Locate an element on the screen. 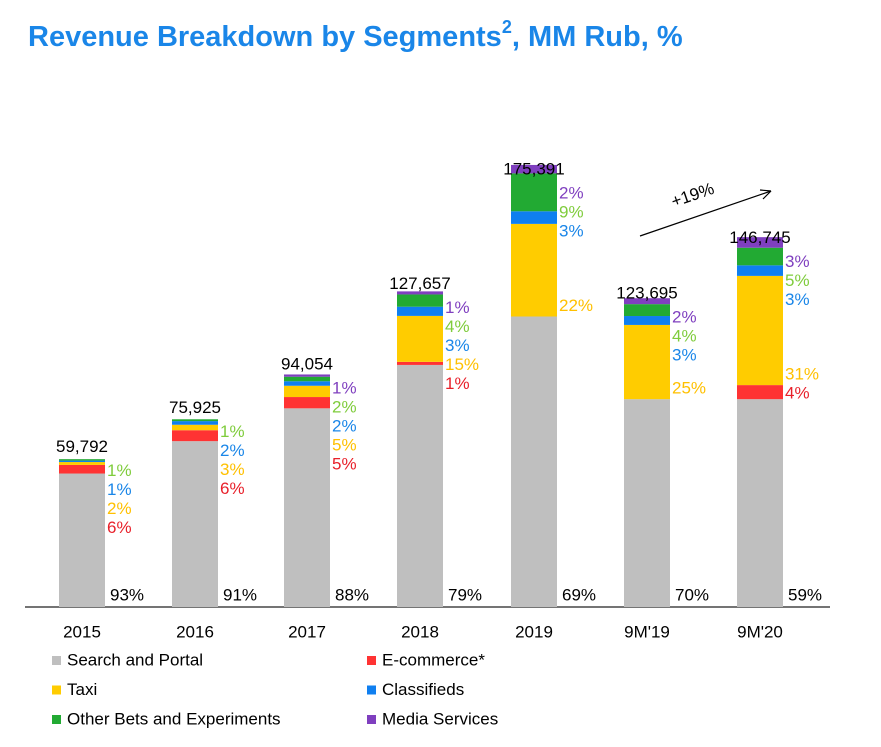  total-label: 175,391 is located at coordinates (533, 168).